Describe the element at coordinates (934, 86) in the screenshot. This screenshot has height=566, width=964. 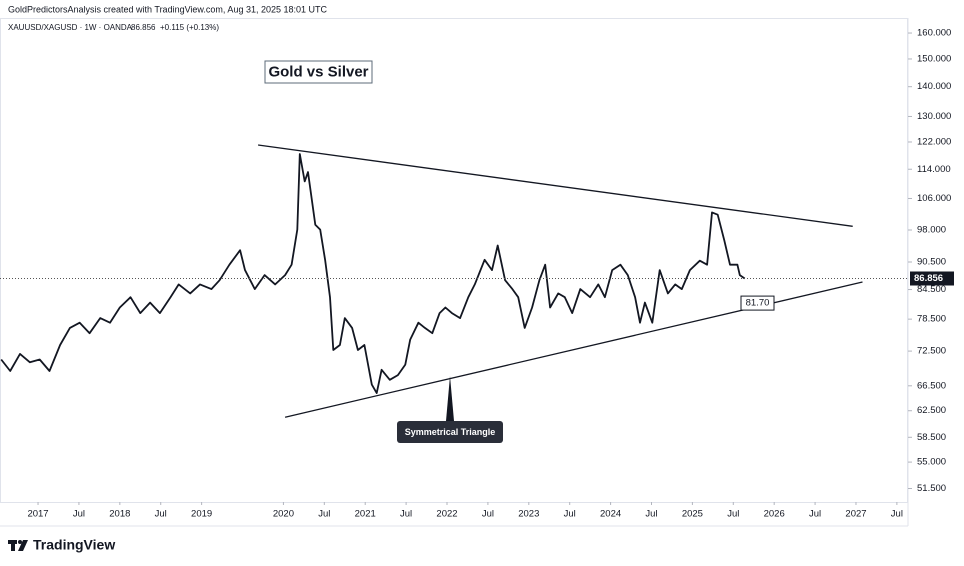
I see `y-tick-label: 140.000` at that location.